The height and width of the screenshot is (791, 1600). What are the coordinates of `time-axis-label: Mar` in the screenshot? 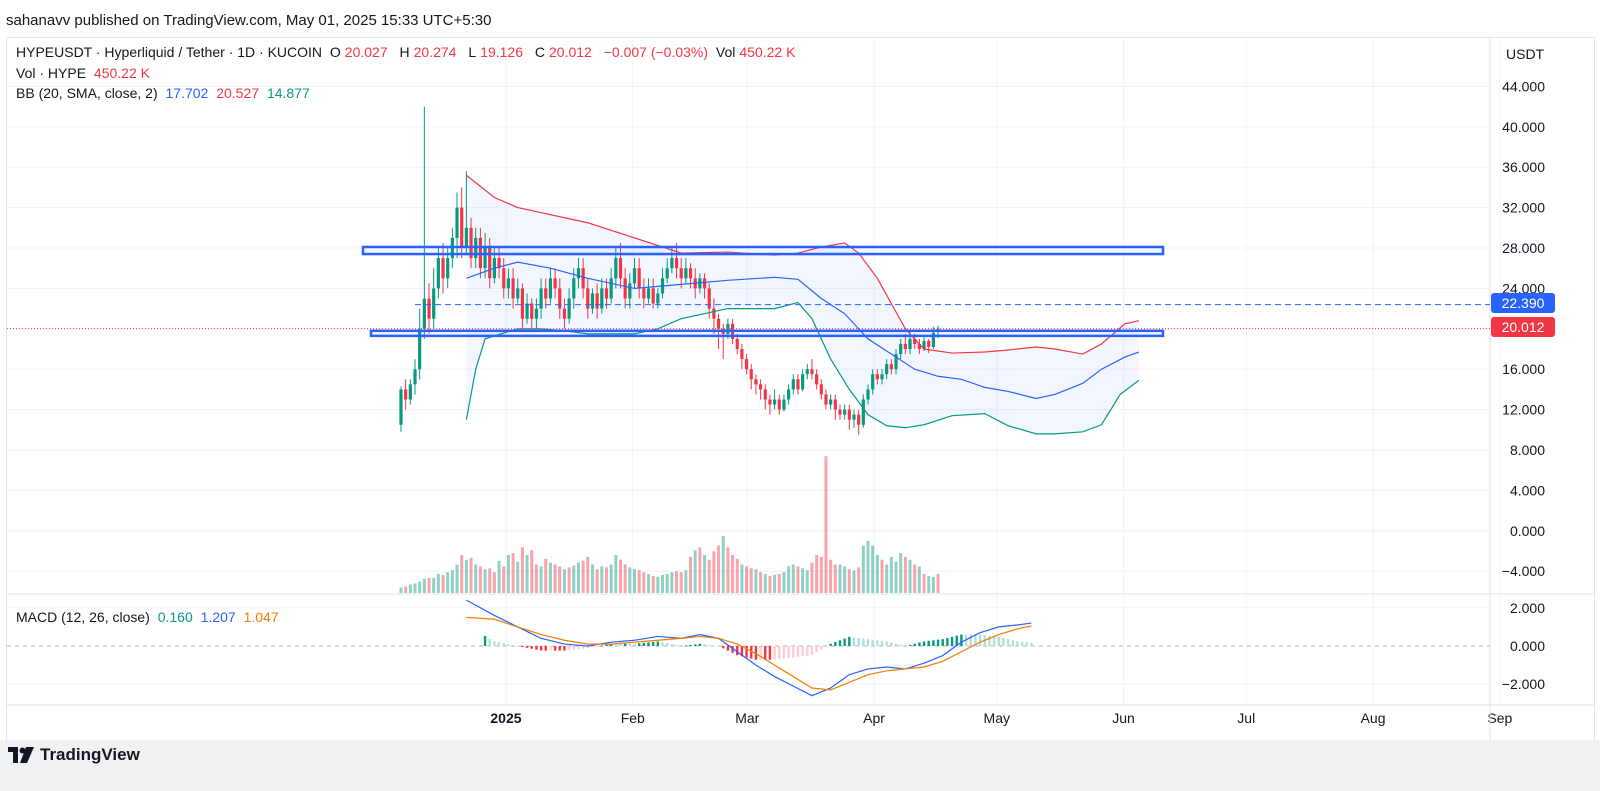 It's located at (747, 718).